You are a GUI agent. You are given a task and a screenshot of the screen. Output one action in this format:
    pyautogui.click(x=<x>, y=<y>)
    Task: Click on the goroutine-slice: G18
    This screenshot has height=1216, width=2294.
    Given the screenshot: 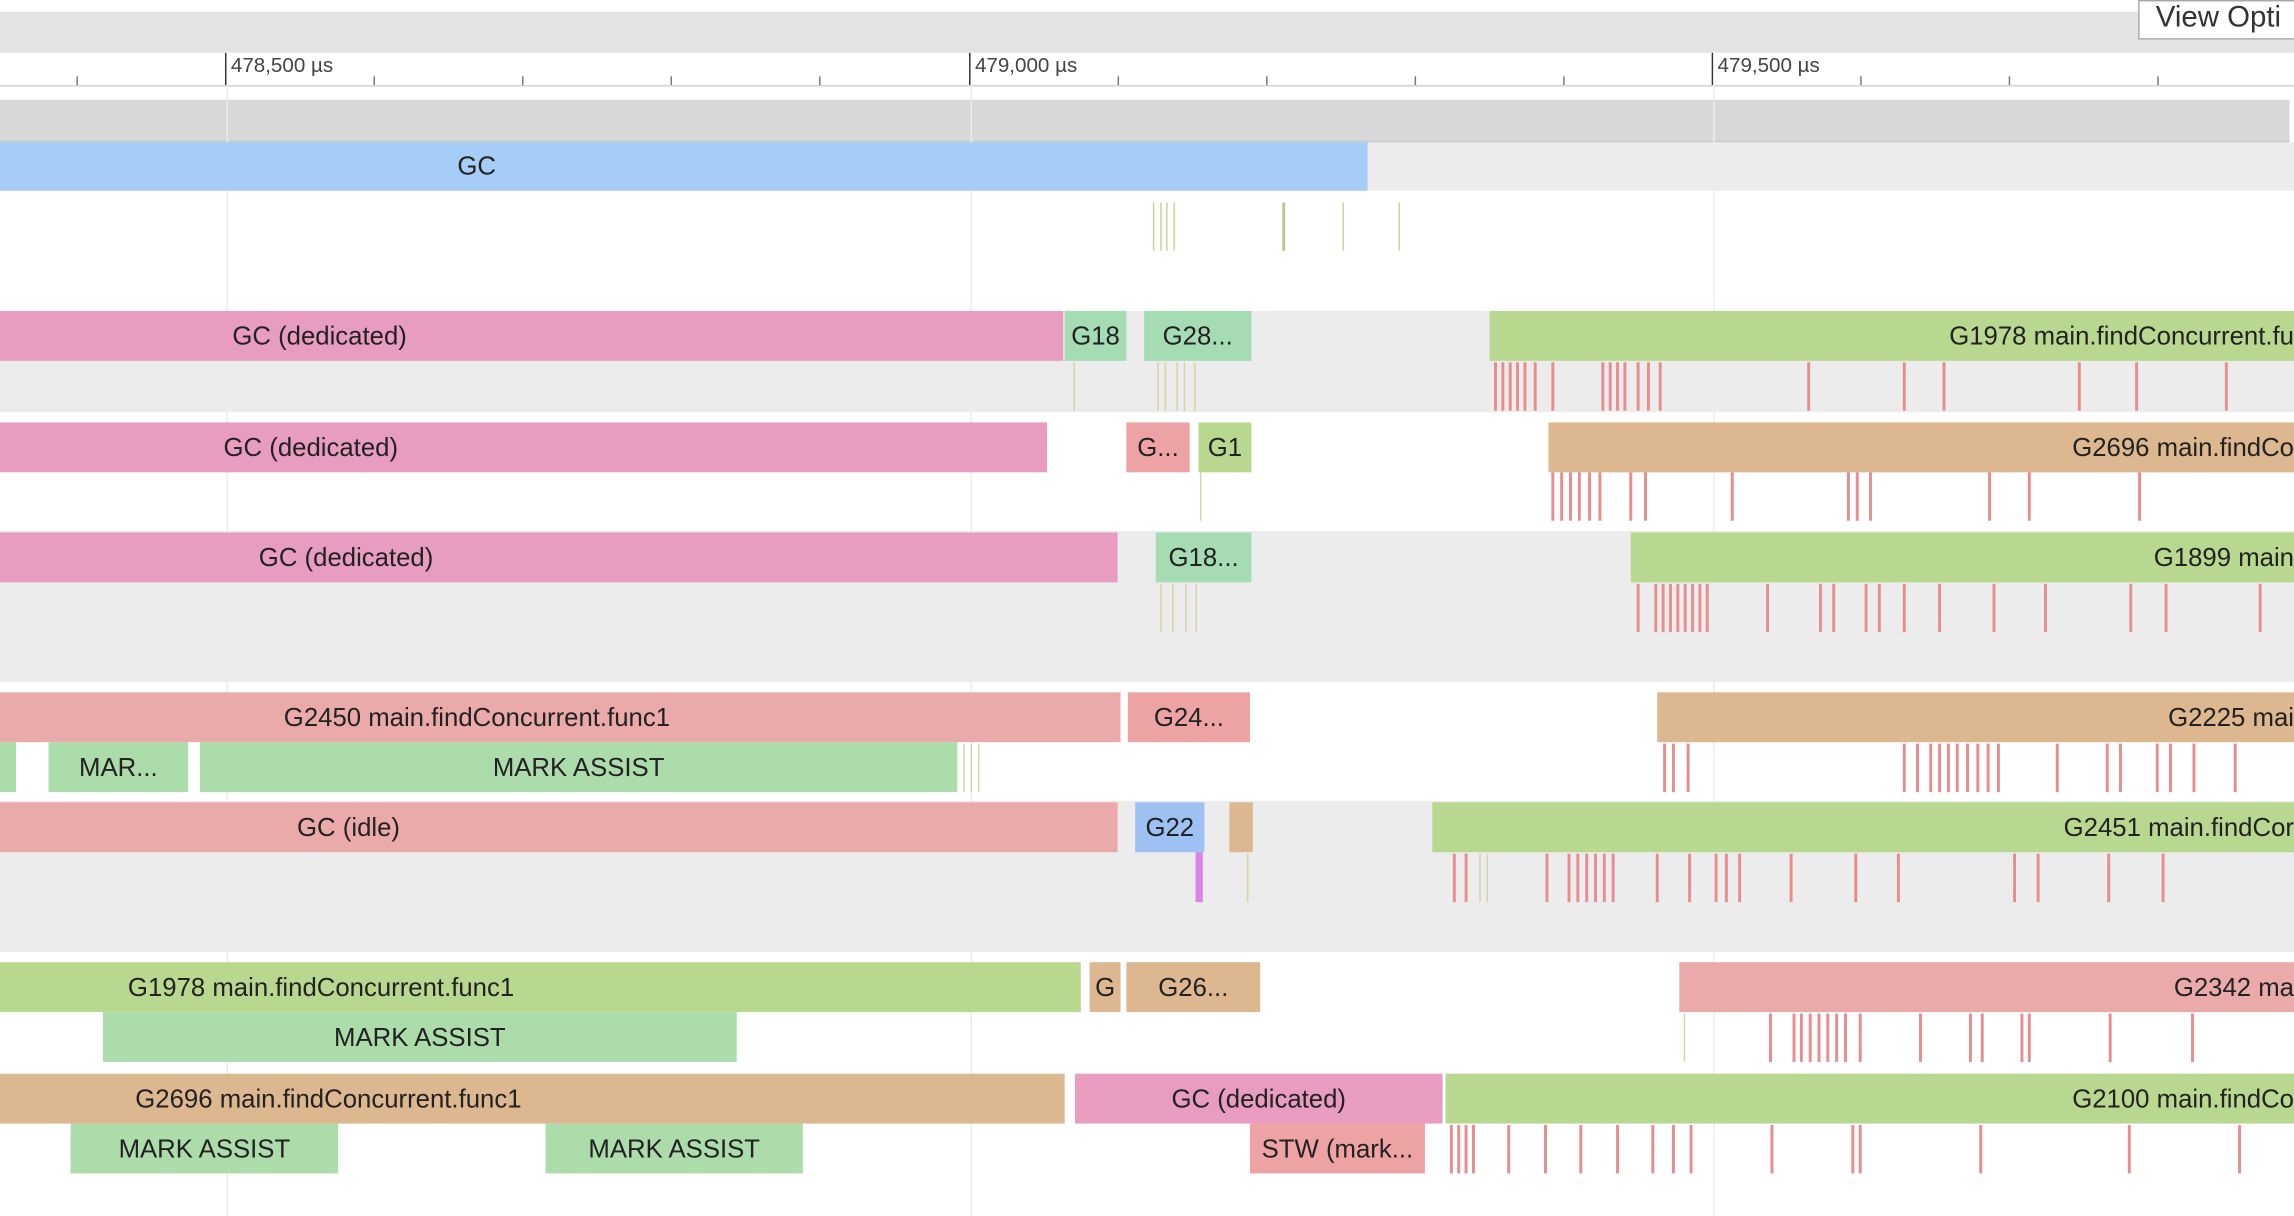 What is the action you would take?
    pyautogui.click(x=1095, y=335)
    